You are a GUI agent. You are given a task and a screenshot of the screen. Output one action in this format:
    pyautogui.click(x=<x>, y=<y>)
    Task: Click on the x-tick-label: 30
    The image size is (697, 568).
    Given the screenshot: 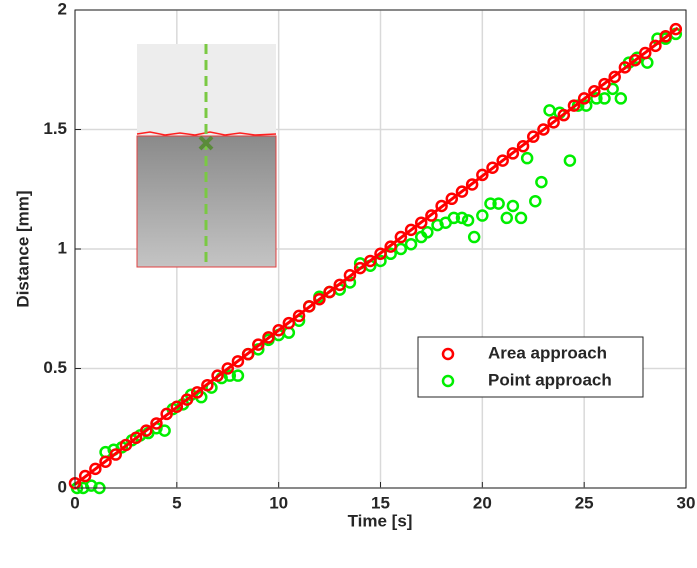 What is the action you would take?
    pyautogui.click(x=686, y=502)
    